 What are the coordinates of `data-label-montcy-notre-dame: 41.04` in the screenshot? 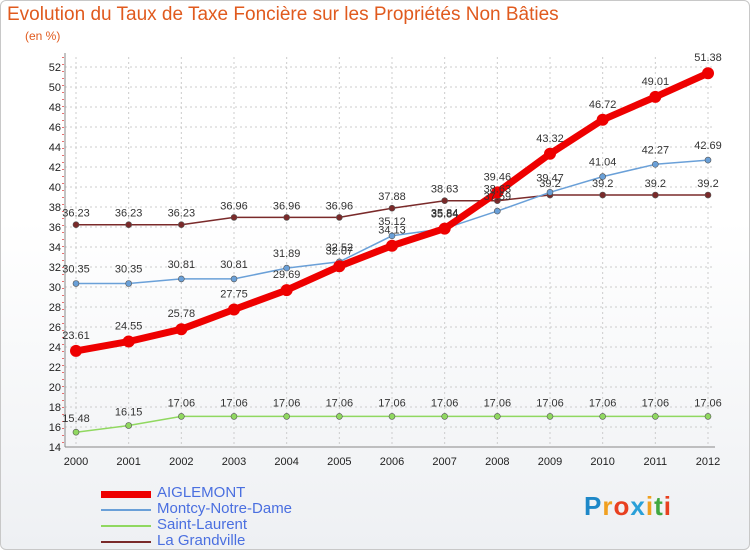 It's located at (603, 163).